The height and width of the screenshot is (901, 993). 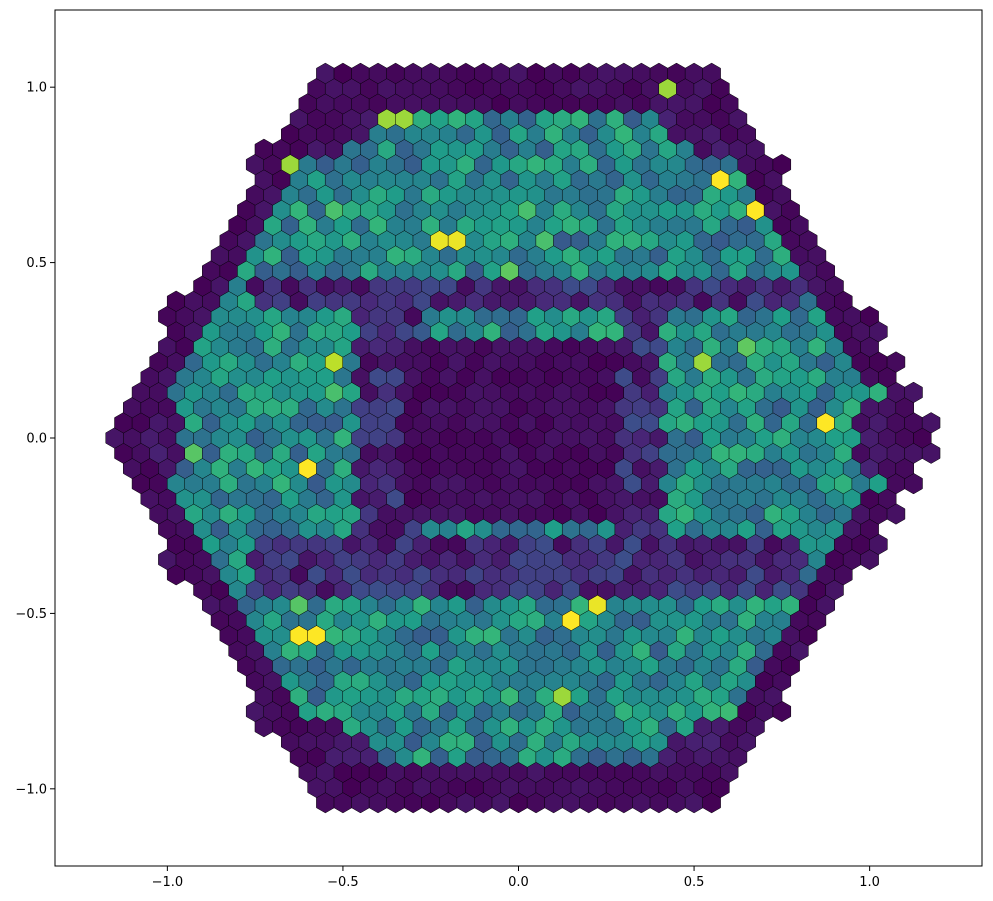 I want to click on y-tick-label: 0.5, so click(x=36, y=263).